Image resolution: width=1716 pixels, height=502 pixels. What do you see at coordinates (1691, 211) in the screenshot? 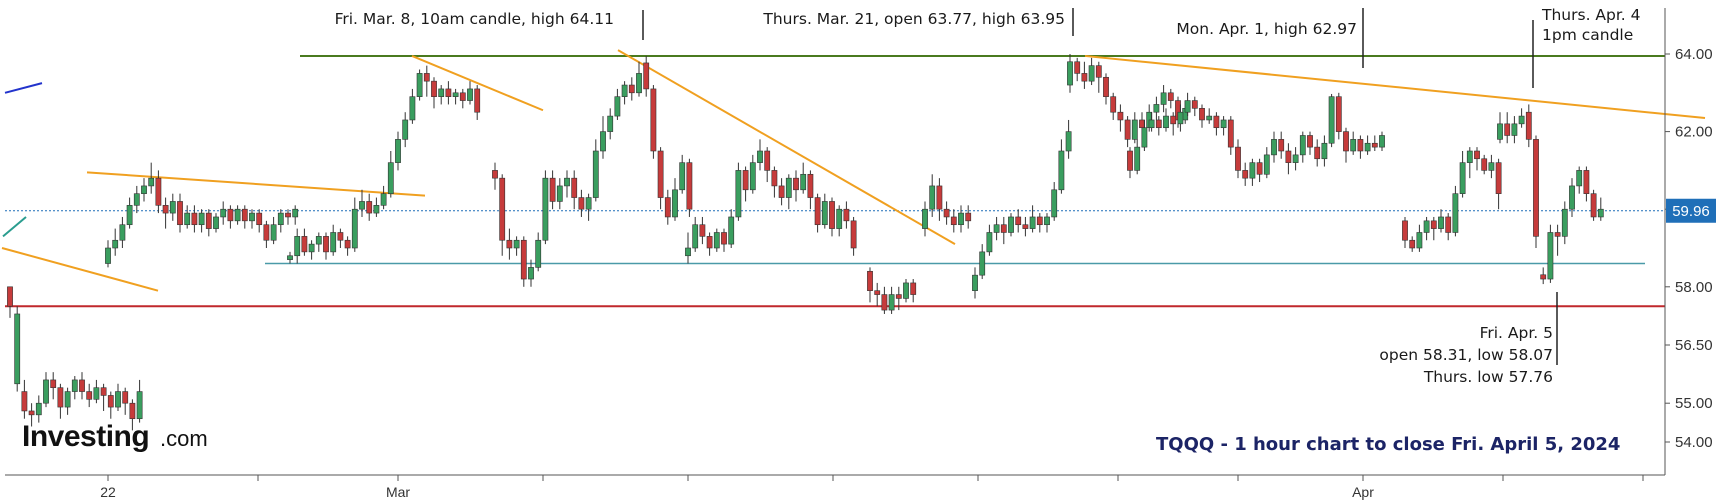
I see `last-price-label: 59.96` at bounding box center [1691, 211].